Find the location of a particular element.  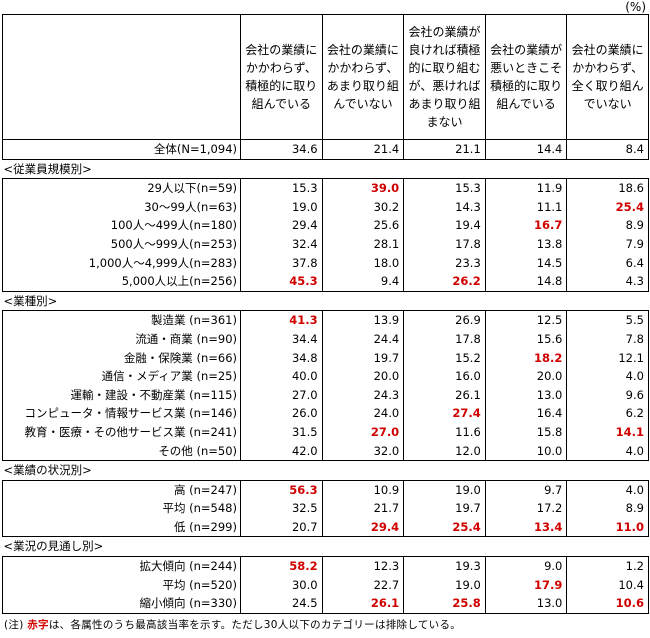

column-header: 会社の業績が悪いときこそ積極的に取り組んでいる is located at coordinates (526, 77).